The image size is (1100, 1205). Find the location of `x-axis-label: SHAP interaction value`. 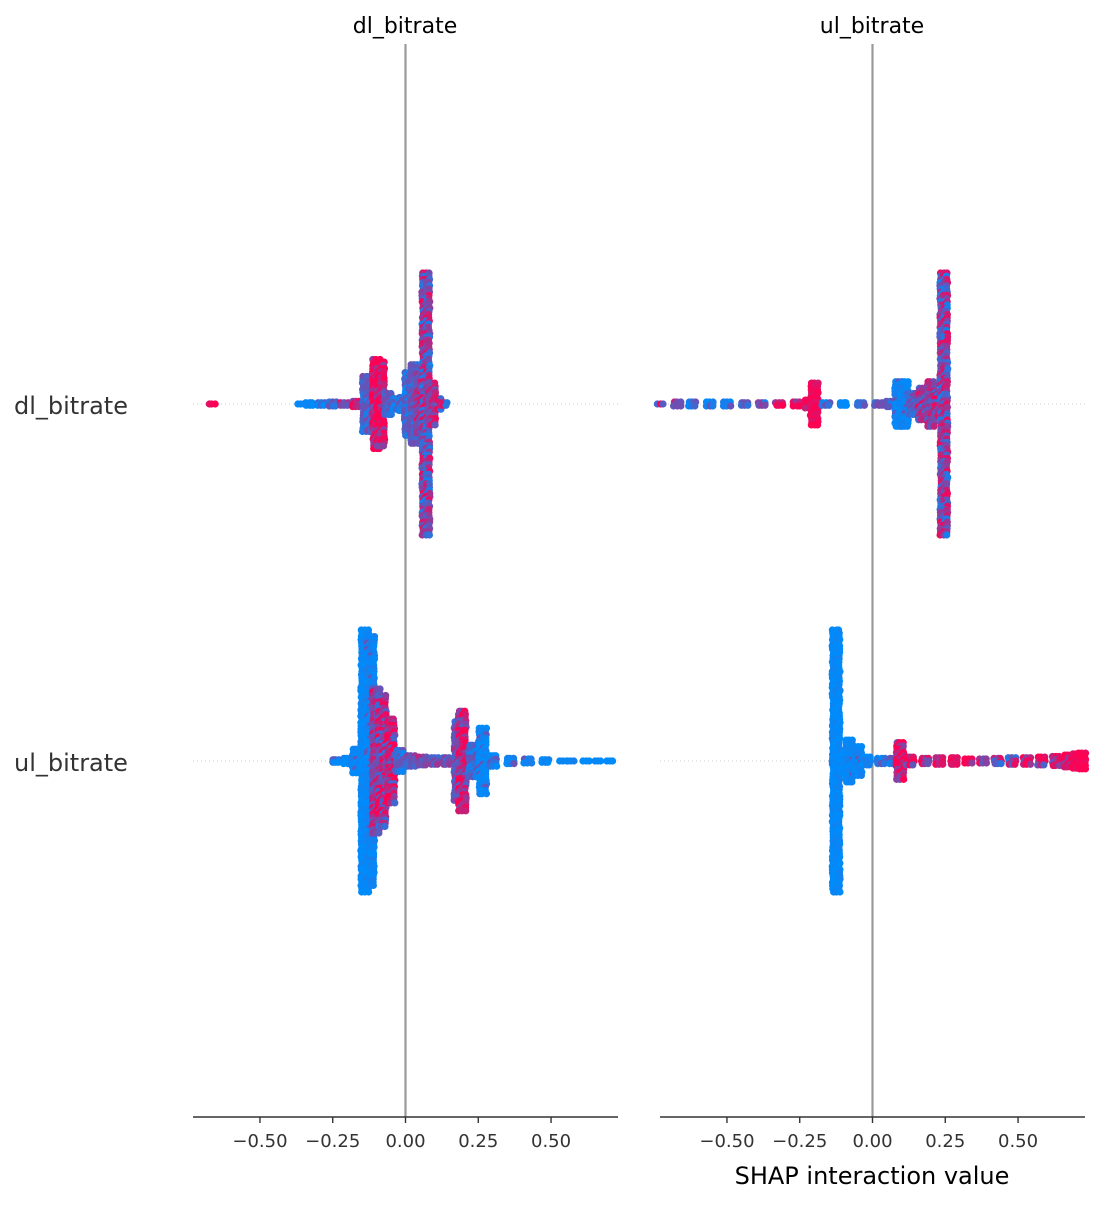

x-axis-label: SHAP interaction value is located at coordinates (872, 1176).